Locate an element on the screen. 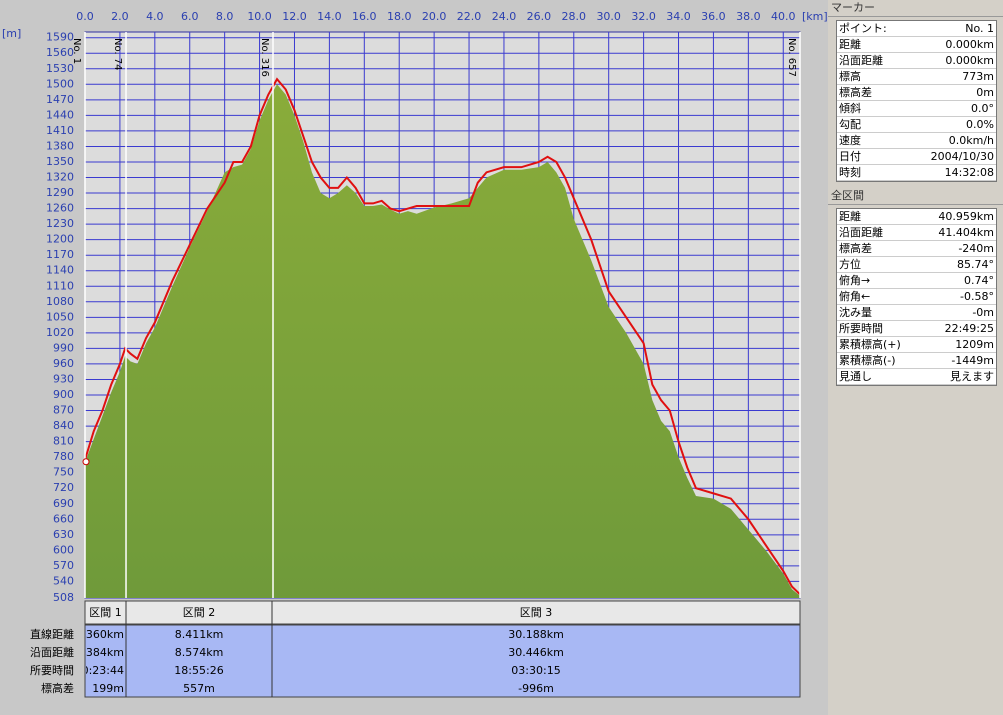 The image size is (1003, 715). y-tick-label: 1140 is located at coordinates (60, 270).